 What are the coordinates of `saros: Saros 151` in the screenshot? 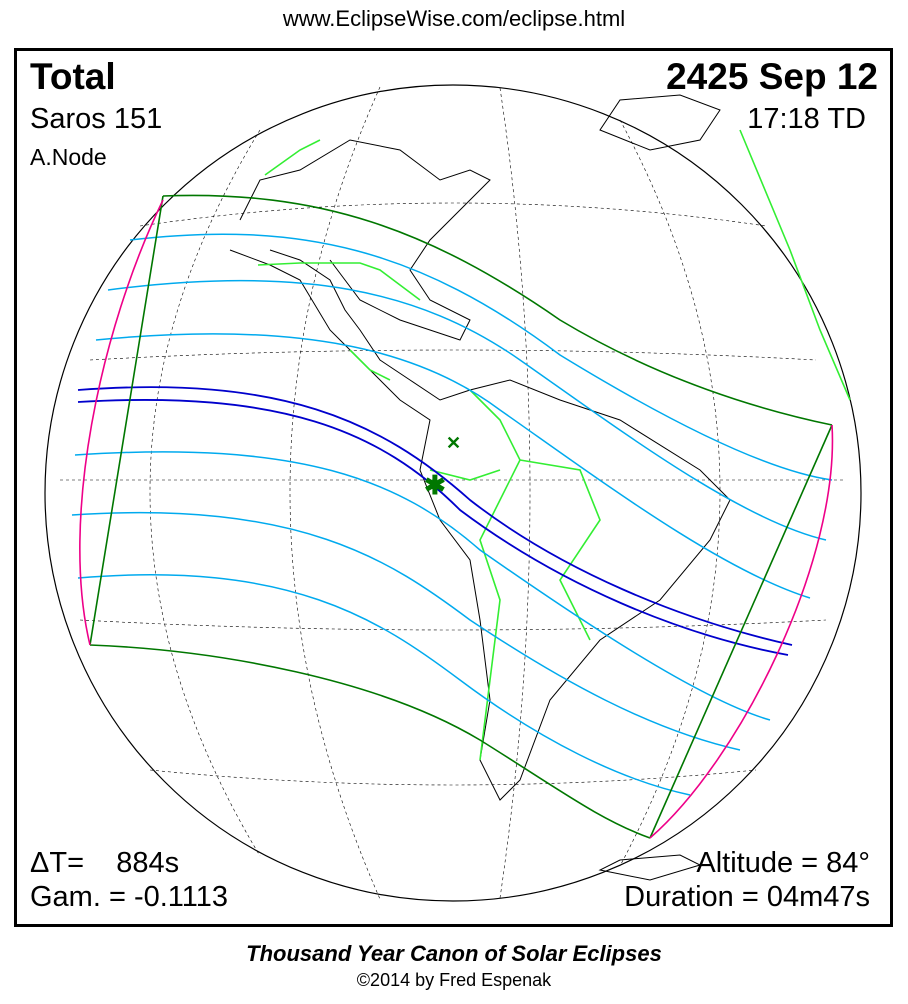 It's located at (96, 119).